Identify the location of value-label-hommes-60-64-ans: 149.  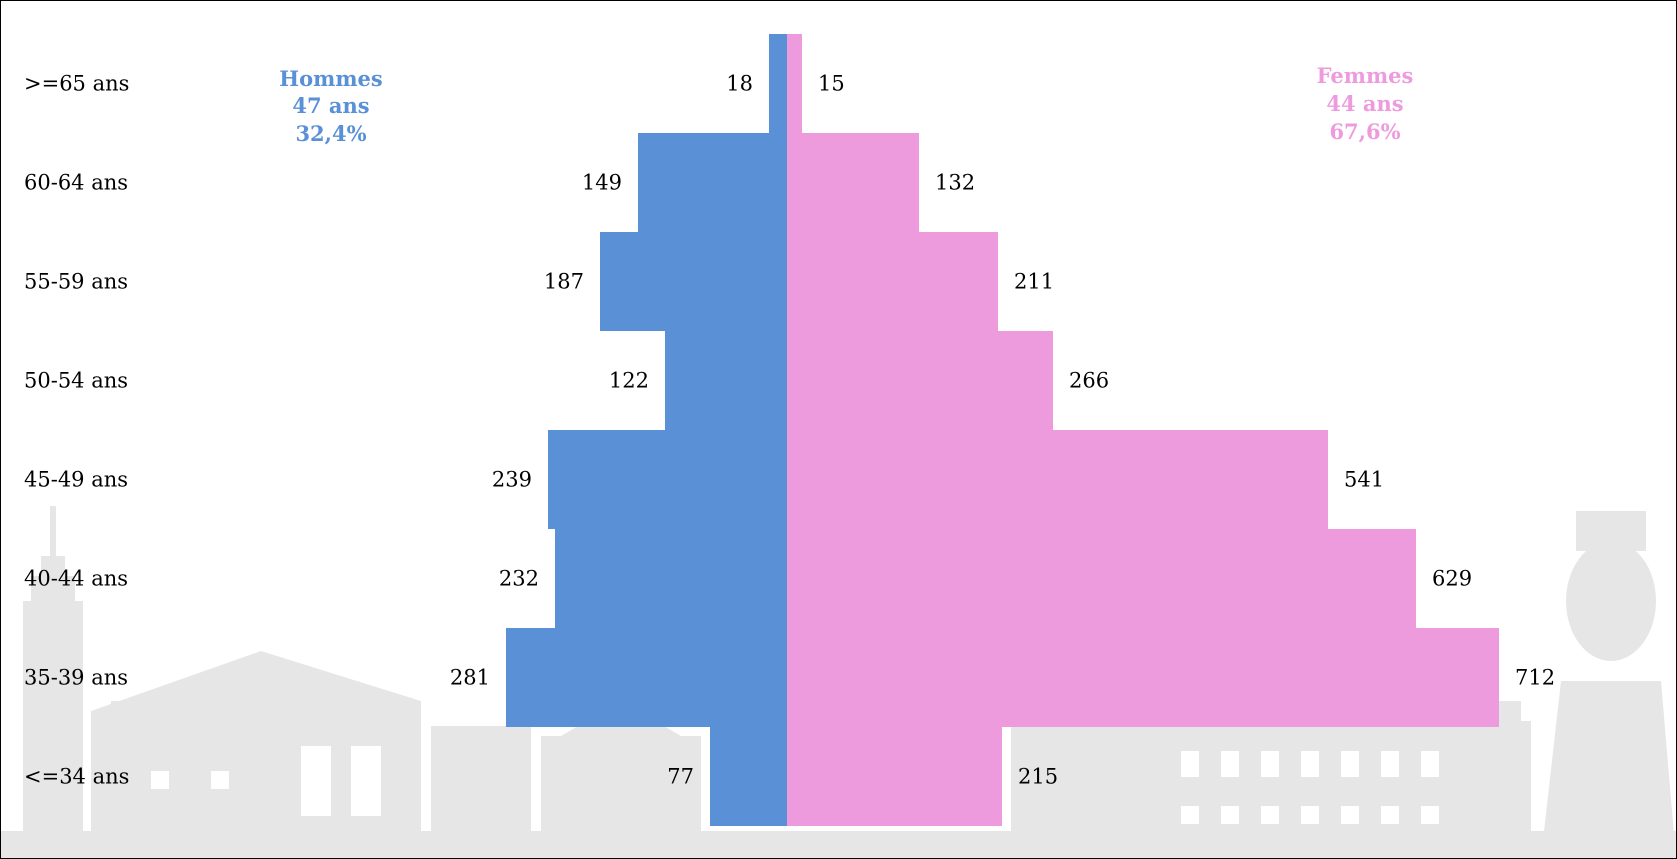
(602, 183).